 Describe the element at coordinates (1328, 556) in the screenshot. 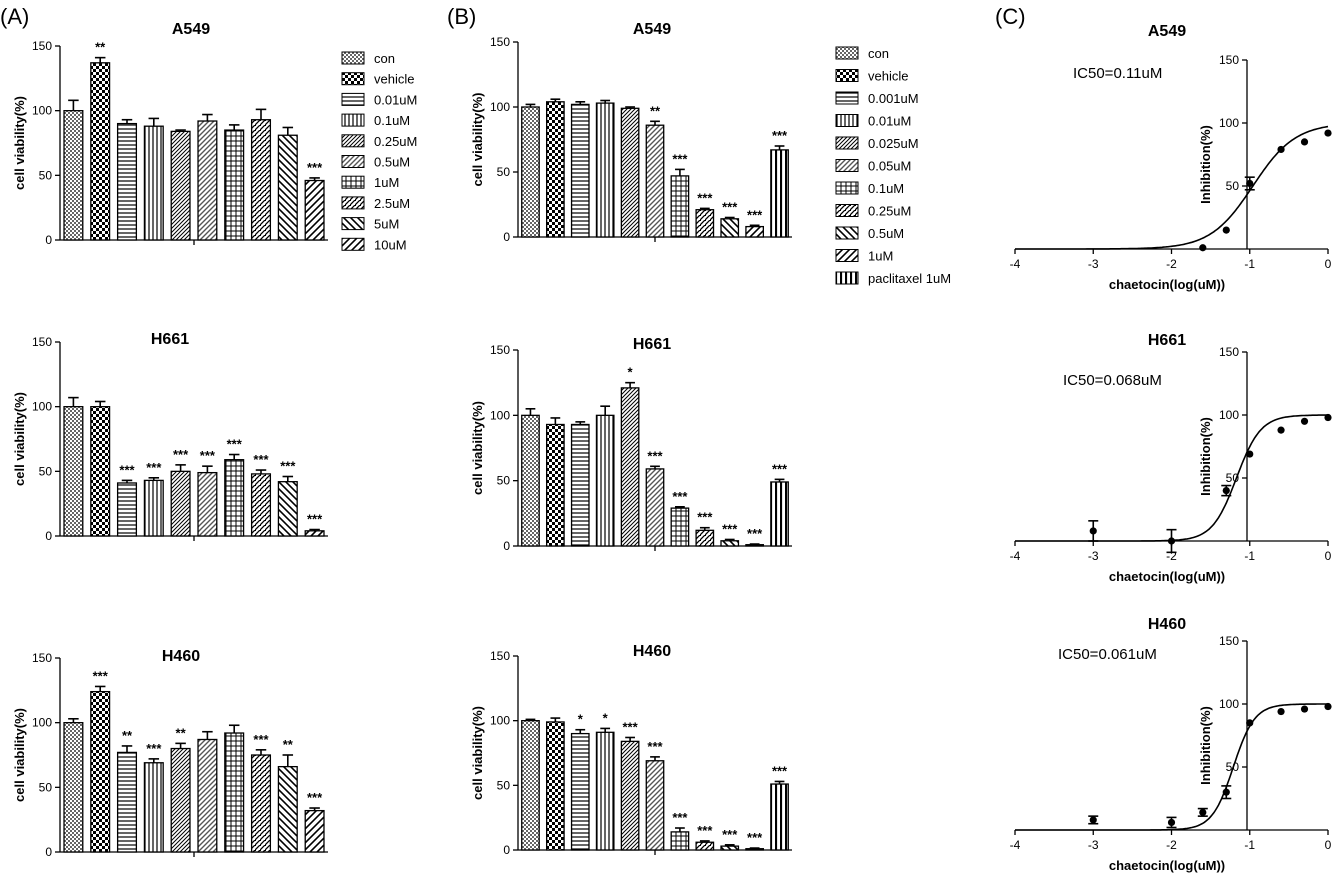

I see `x-tick-label: 0` at that location.